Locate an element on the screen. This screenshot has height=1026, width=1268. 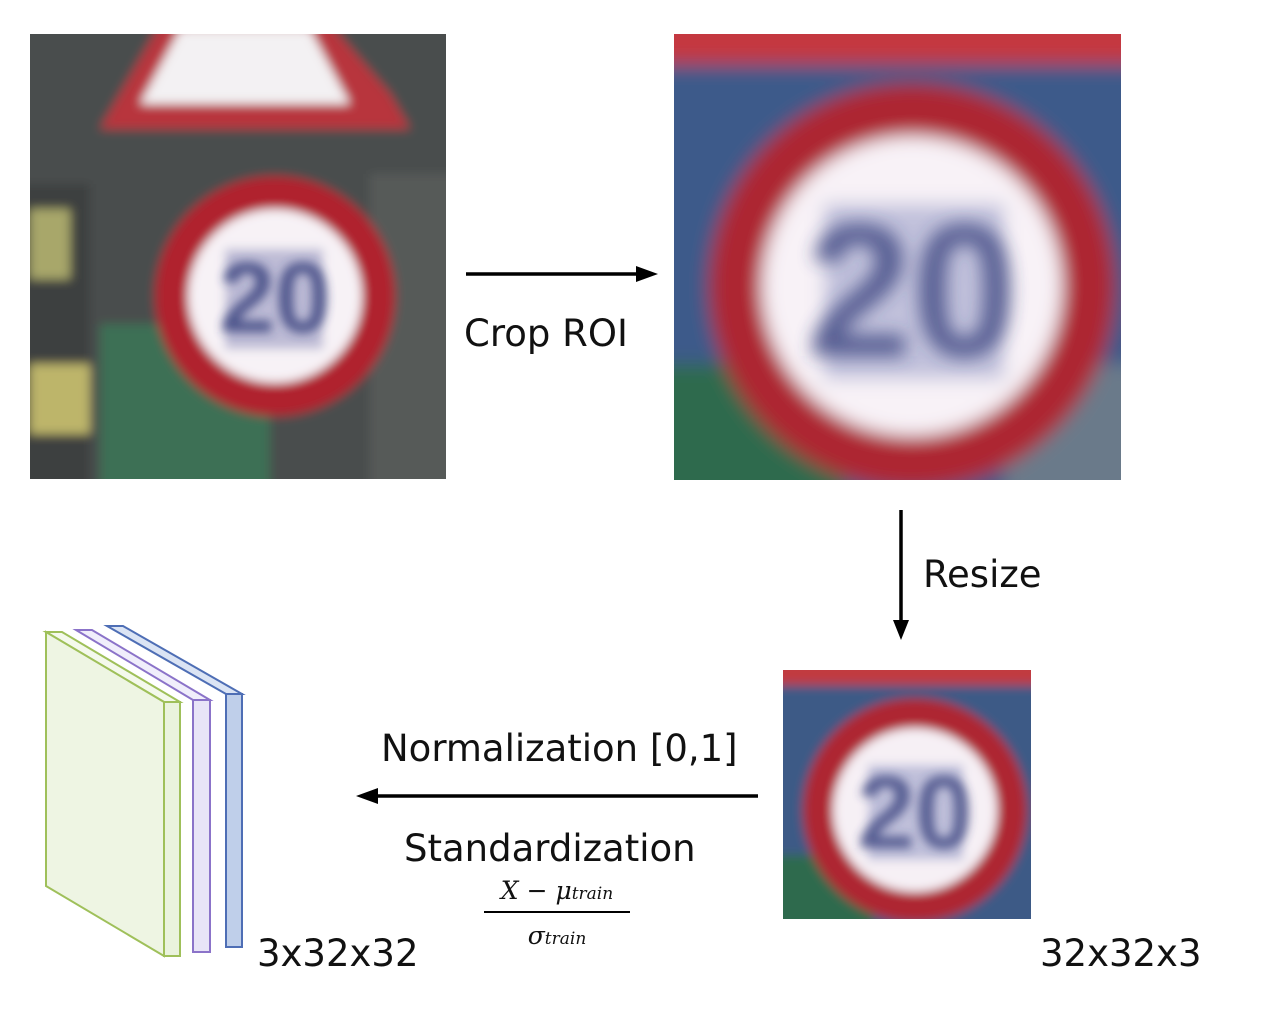
channel-blue is located at coordinates (174, 786).